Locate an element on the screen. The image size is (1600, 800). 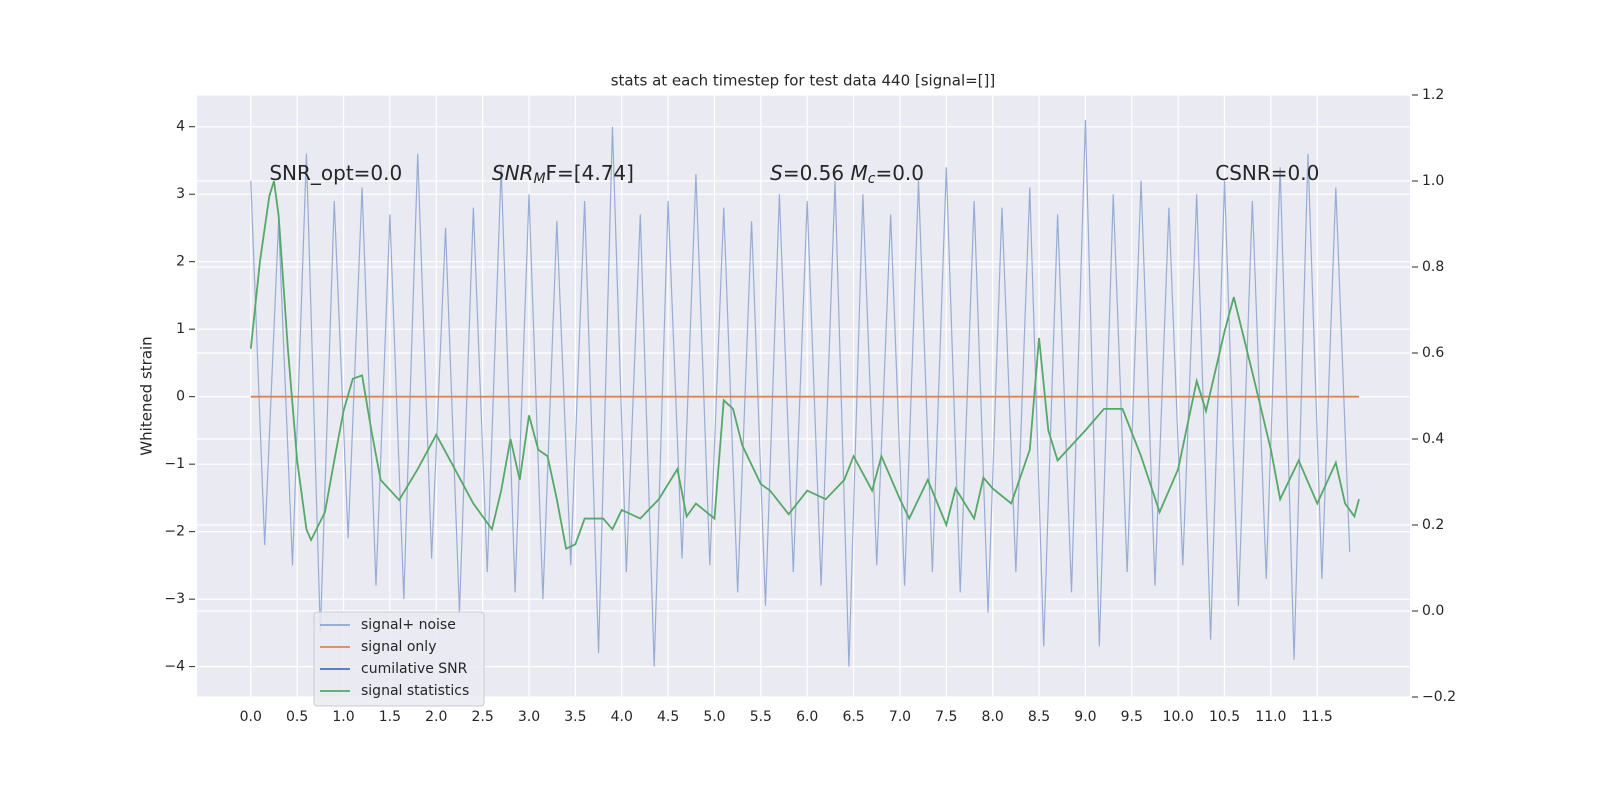
x-tick-label: 3.5 is located at coordinates (575, 717).